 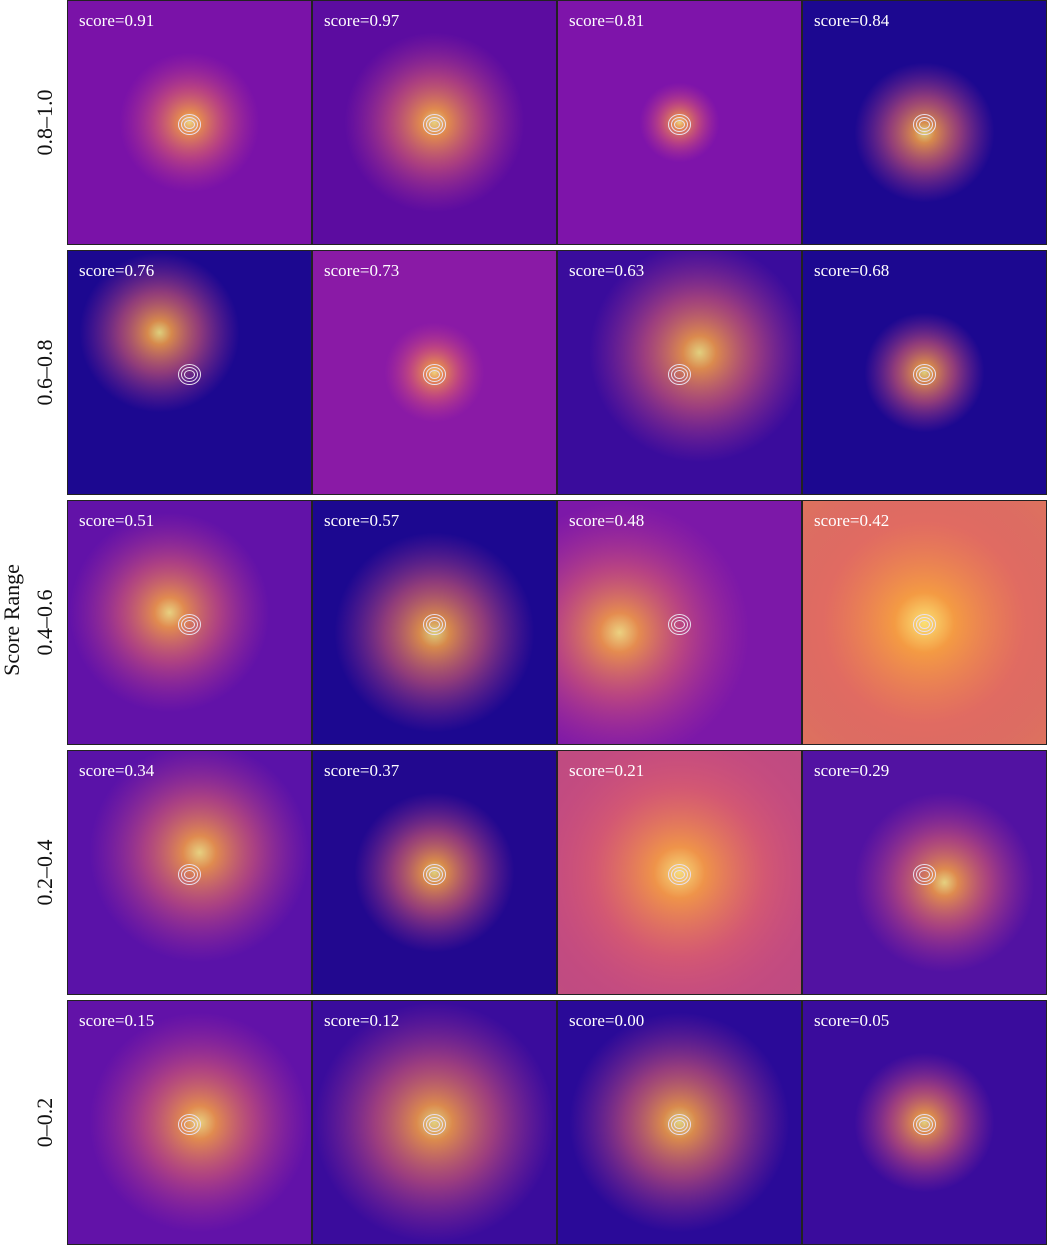 I want to click on panel: score=0.73, so click(x=434, y=372).